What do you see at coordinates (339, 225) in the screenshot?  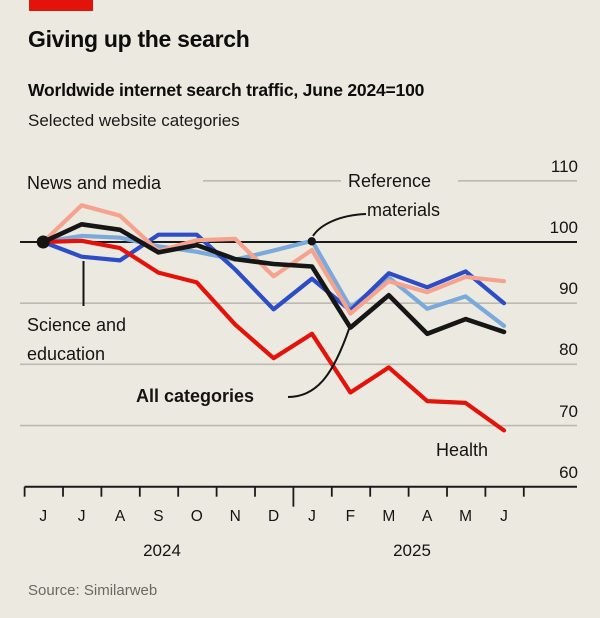 I see `reference-materials-callout-curve` at bounding box center [339, 225].